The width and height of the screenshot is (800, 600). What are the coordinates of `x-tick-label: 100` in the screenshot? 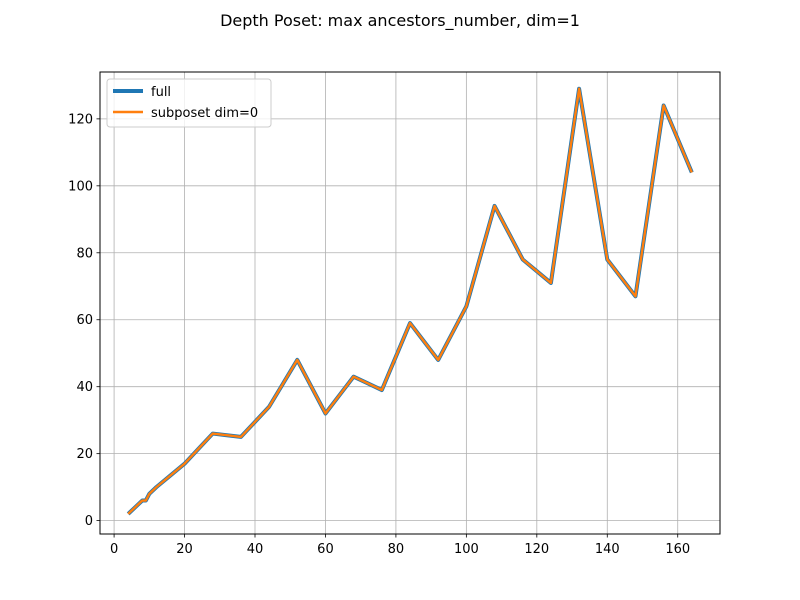 It's located at (466, 549).